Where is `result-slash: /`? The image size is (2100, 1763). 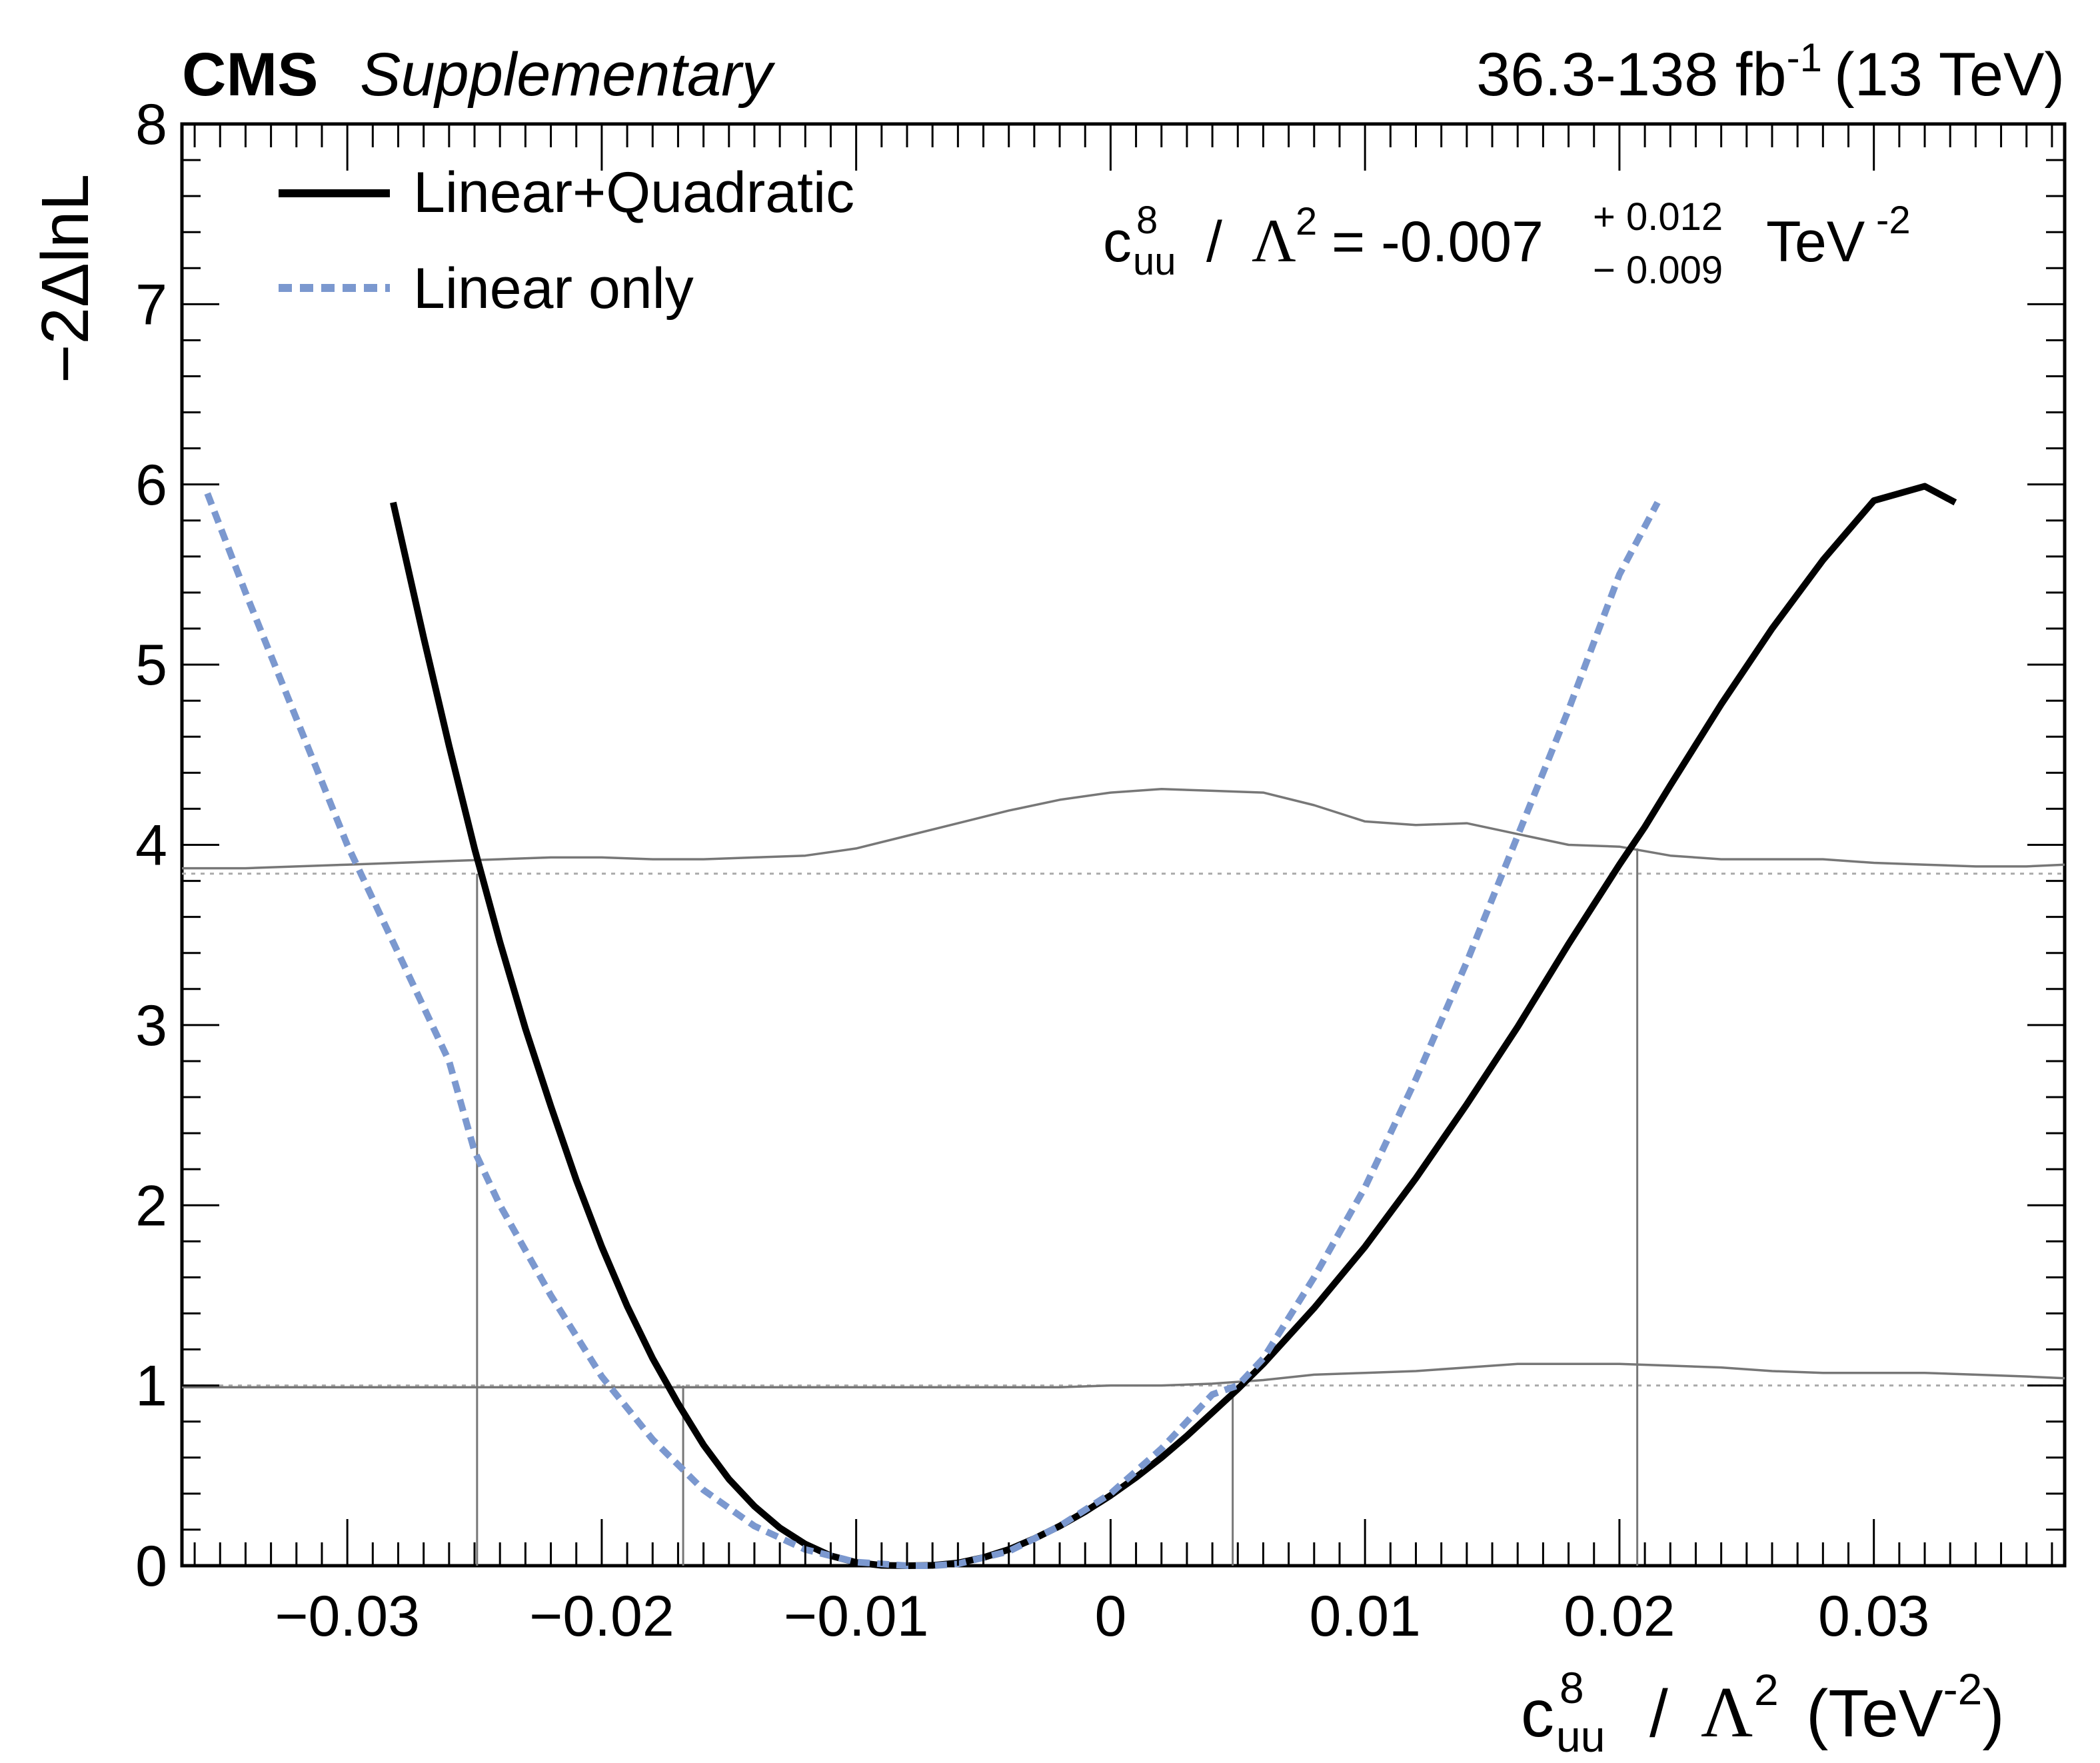
result-slash: / is located at coordinates (1214, 242).